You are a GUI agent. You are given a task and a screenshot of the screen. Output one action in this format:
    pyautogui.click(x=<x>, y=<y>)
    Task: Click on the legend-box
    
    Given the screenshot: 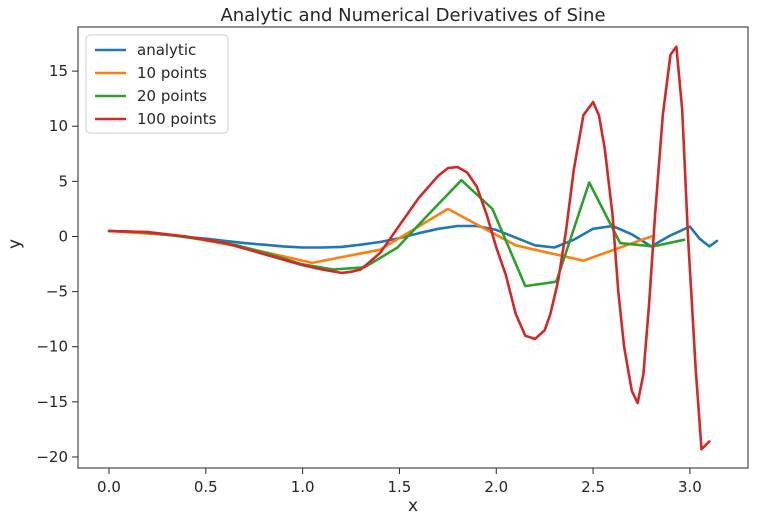 What is the action you would take?
    pyautogui.click(x=157, y=84)
    